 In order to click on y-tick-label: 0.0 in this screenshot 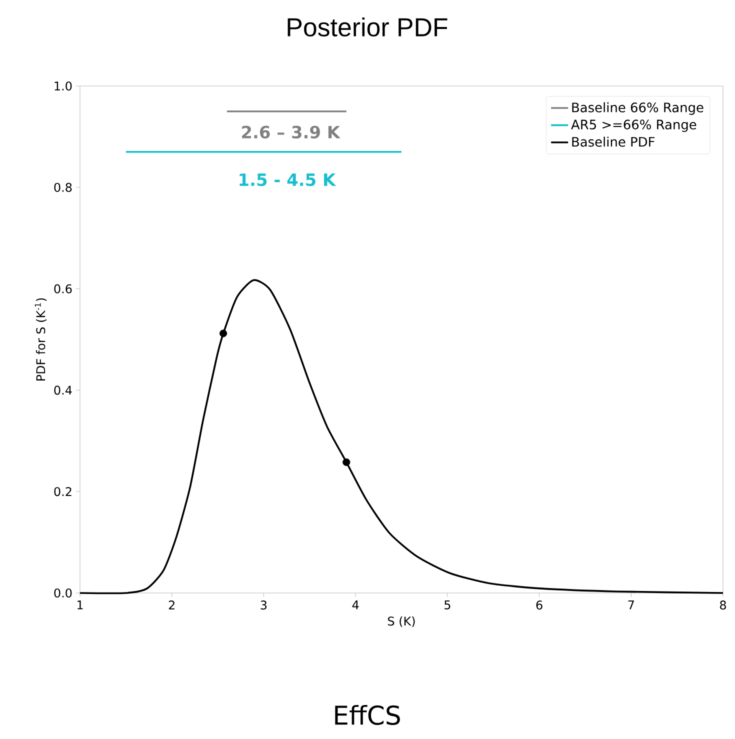, I will do `click(63, 593)`.